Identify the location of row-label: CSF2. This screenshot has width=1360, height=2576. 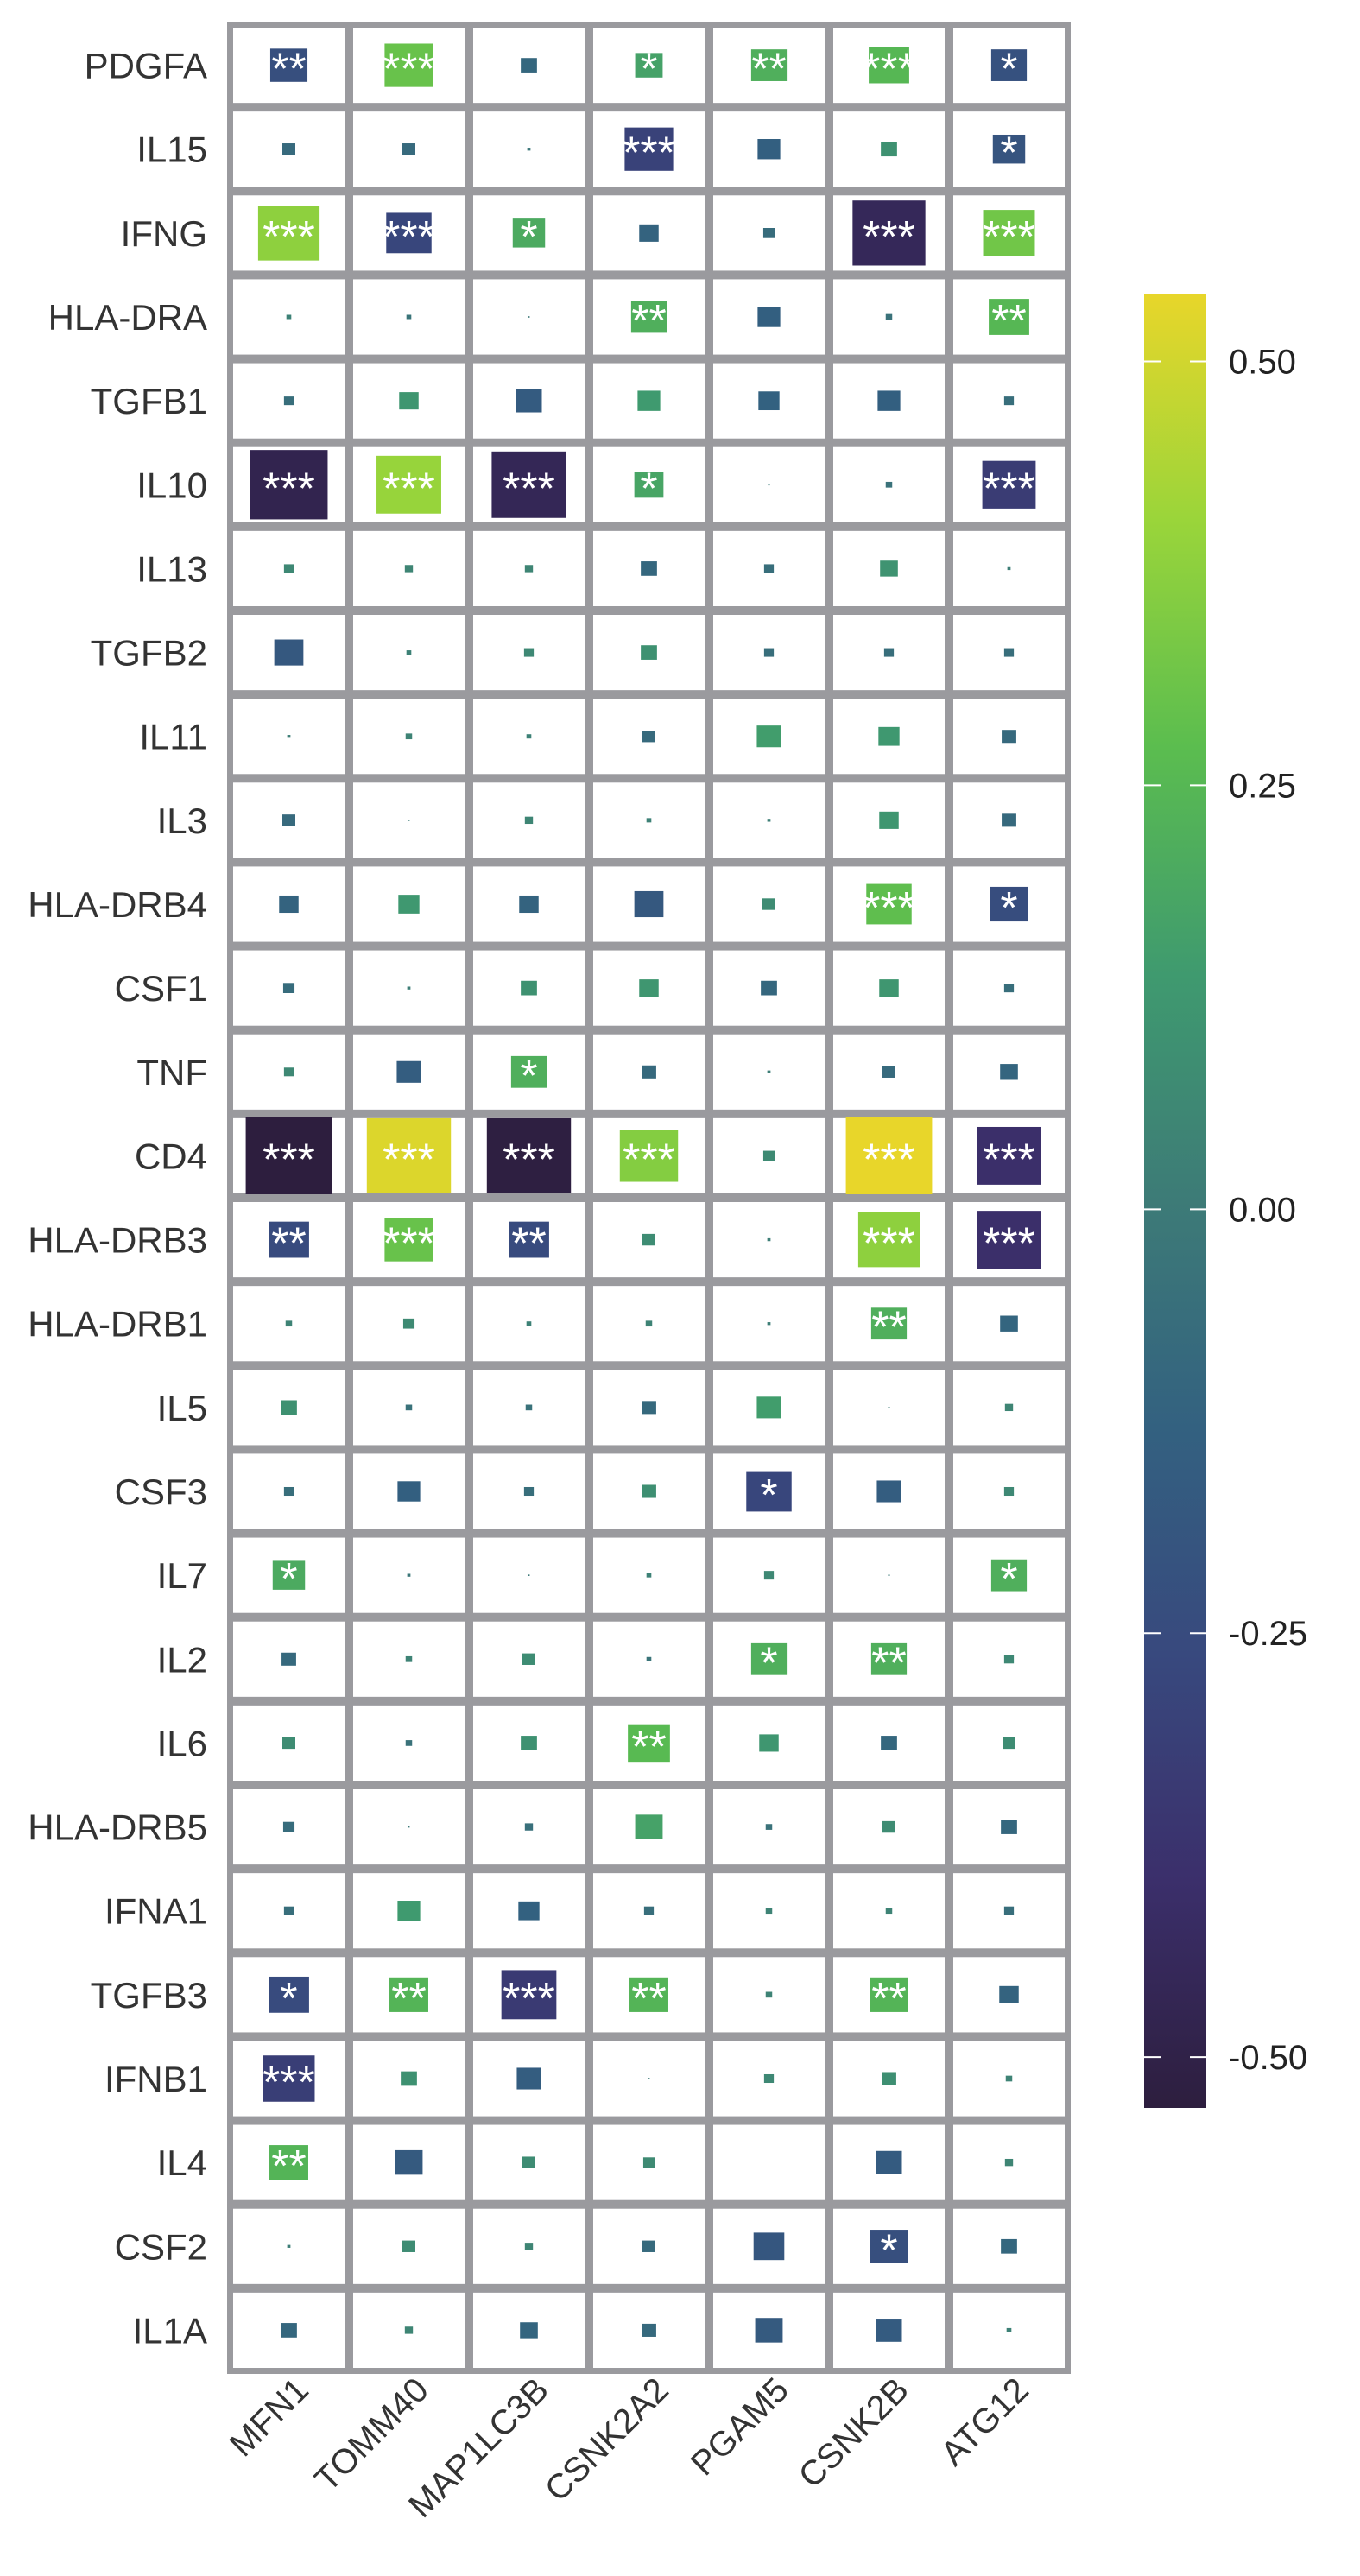
(161, 2246).